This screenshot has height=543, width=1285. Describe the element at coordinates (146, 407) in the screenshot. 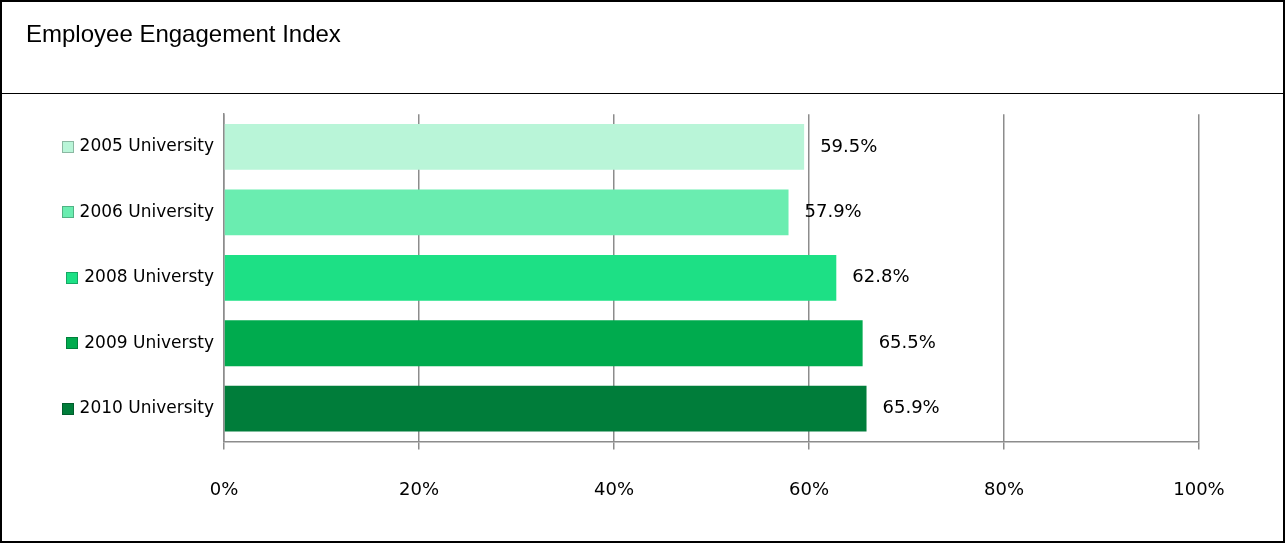

I see `y-tick-label: 2010 University` at that location.